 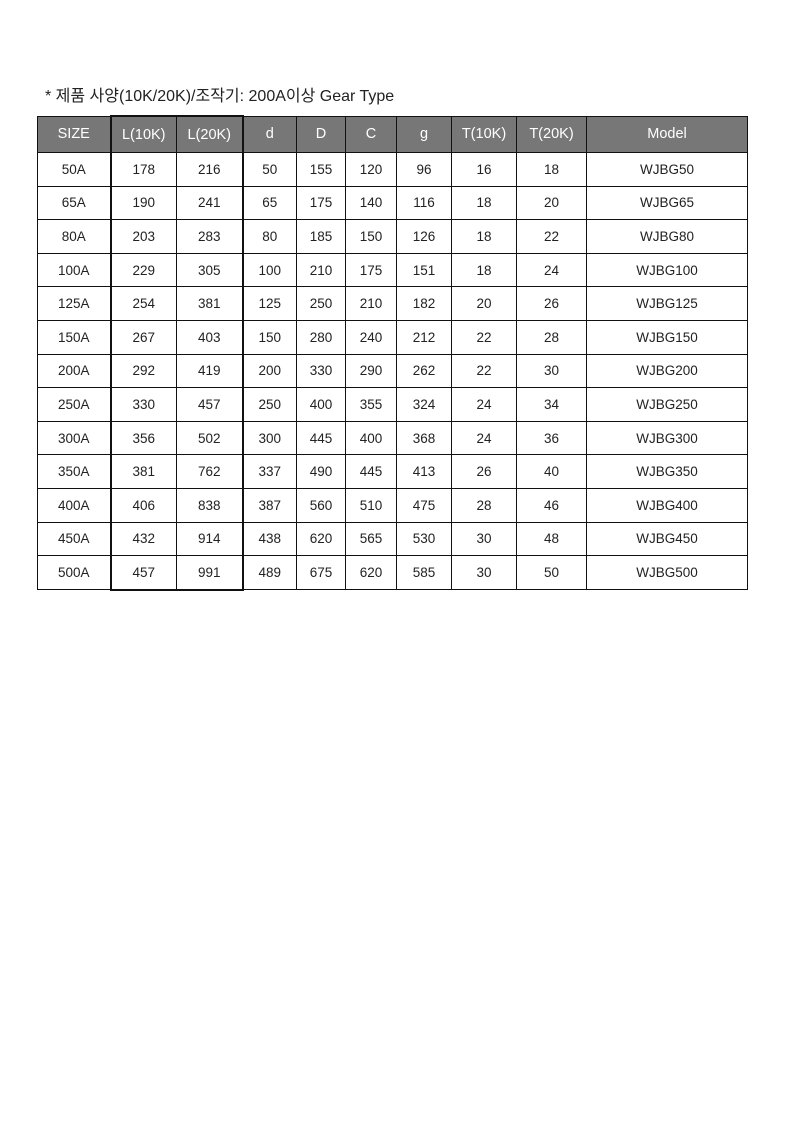 I want to click on table-cell: 300, so click(x=269, y=438).